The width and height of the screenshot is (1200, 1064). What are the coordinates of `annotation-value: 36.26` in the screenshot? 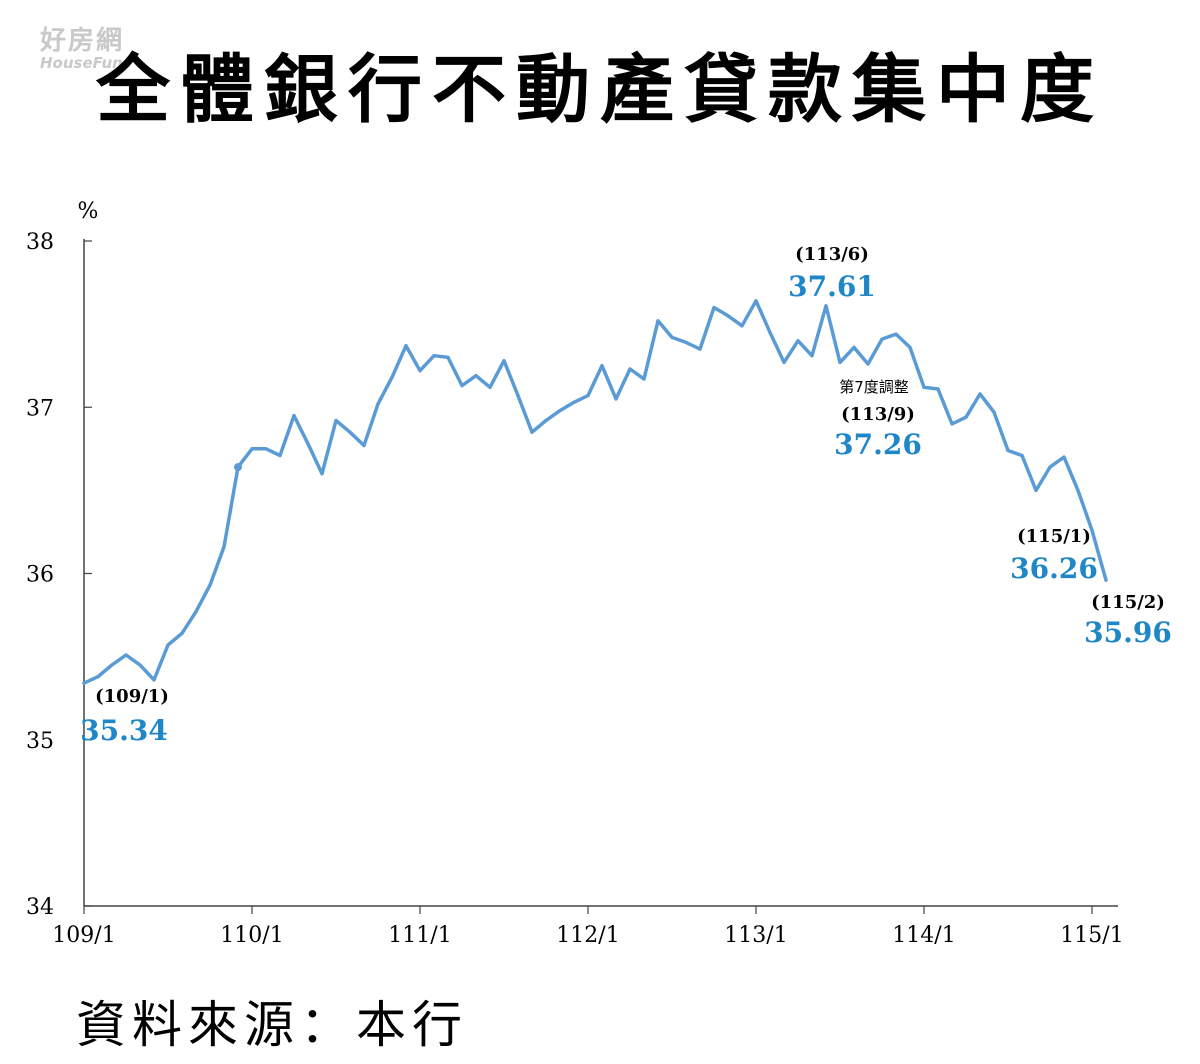 It's located at (1054, 568).